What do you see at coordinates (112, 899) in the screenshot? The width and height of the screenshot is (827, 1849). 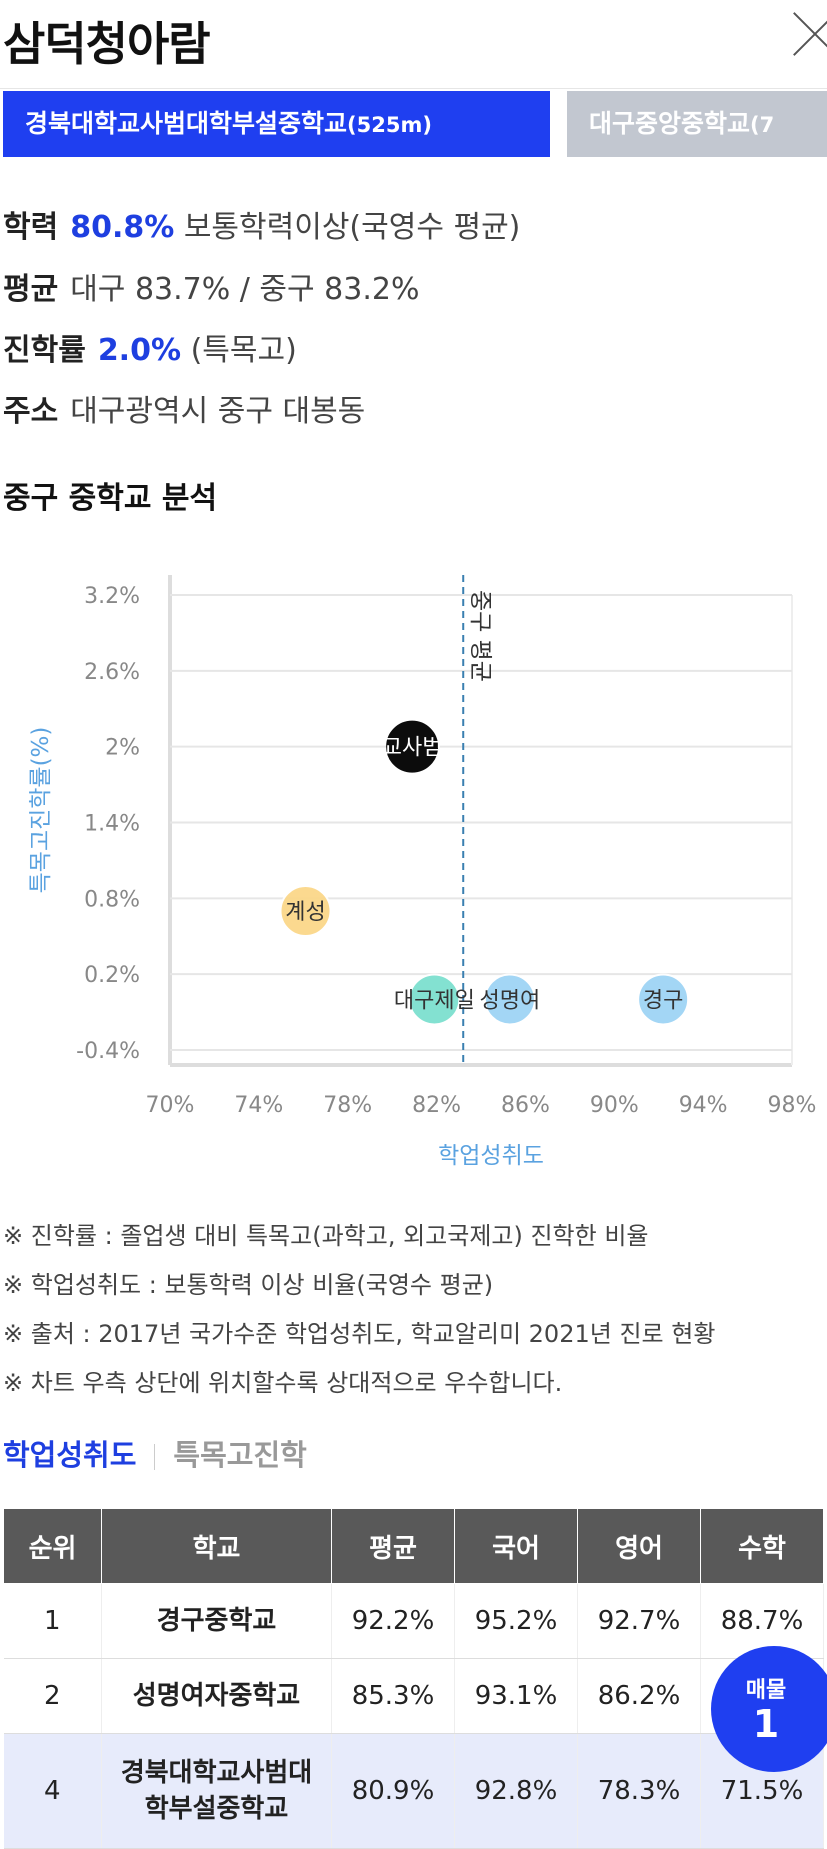 I see `y-tick-label: 0.8%` at bounding box center [112, 899].